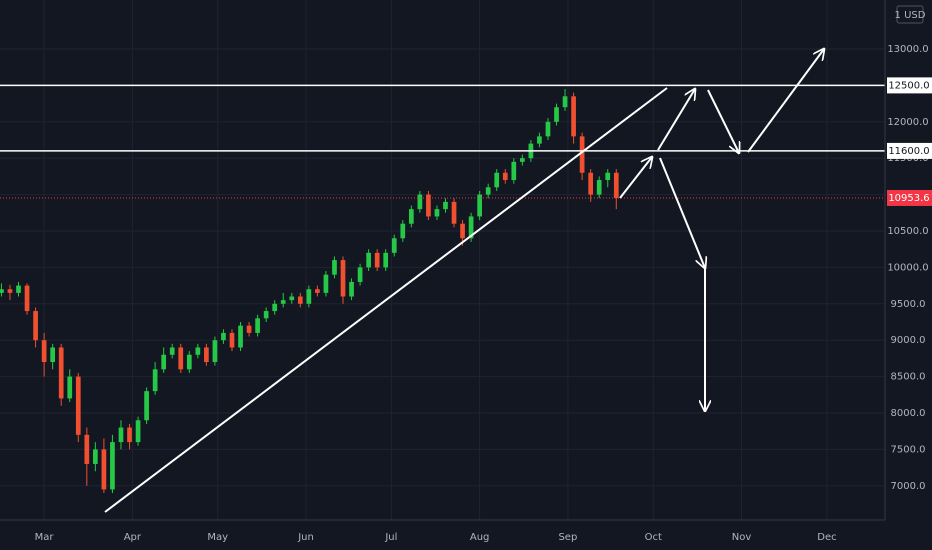  What do you see at coordinates (567, 537) in the screenshot?
I see `x-tick-label: Sep` at bounding box center [567, 537].